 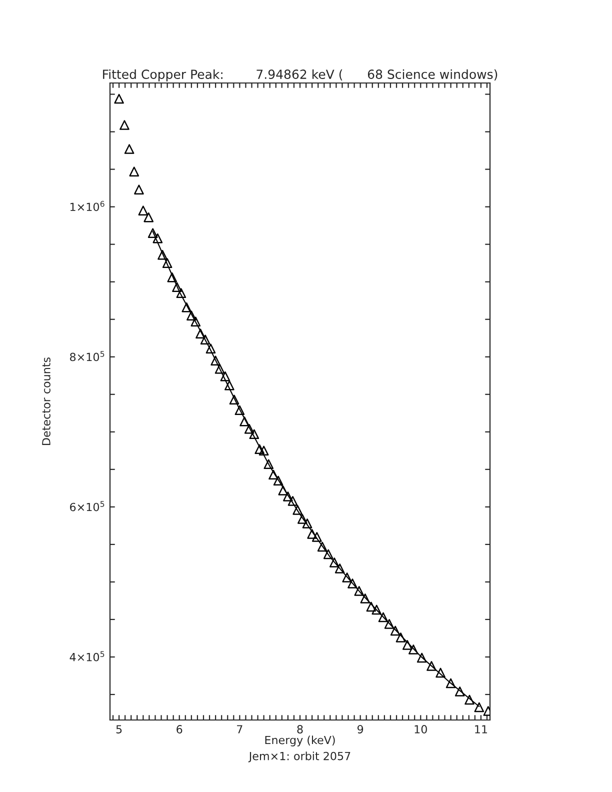 What do you see at coordinates (300, 741) in the screenshot?
I see `x-axis-title: Energy (keV)` at bounding box center [300, 741].